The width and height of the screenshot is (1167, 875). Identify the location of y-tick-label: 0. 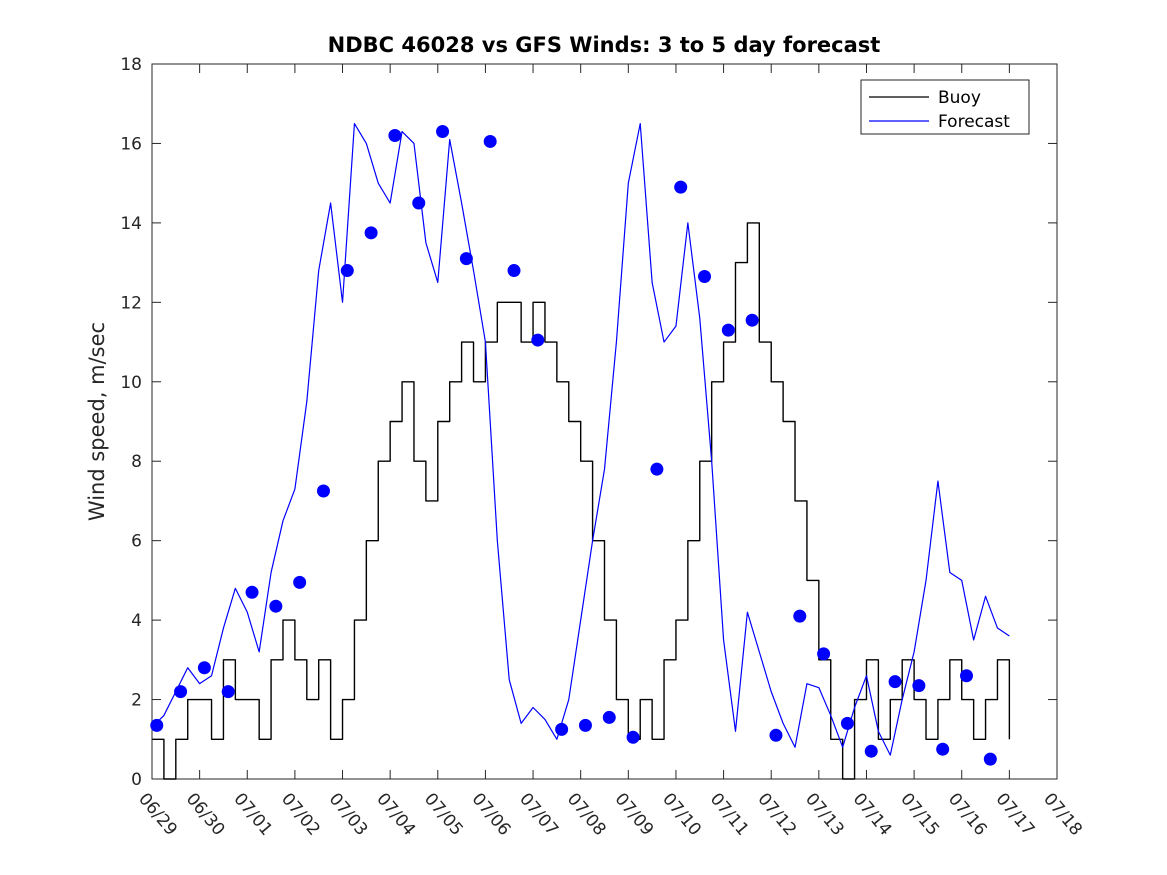
(136, 780).